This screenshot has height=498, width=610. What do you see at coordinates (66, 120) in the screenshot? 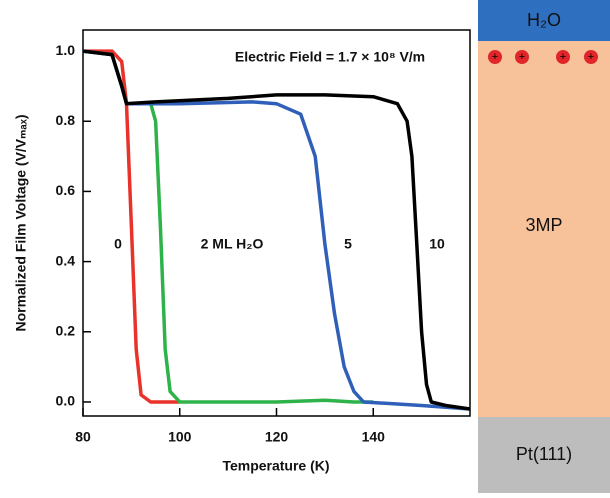
I see `y-tick-label: 0.8` at bounding box center [66, 120].